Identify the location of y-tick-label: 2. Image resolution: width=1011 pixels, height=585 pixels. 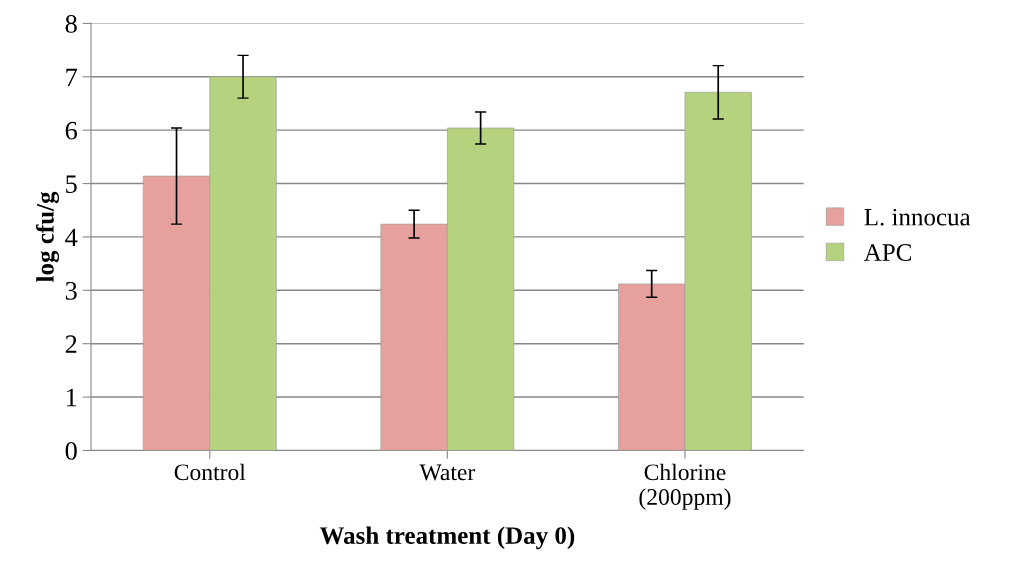
(71, 344).